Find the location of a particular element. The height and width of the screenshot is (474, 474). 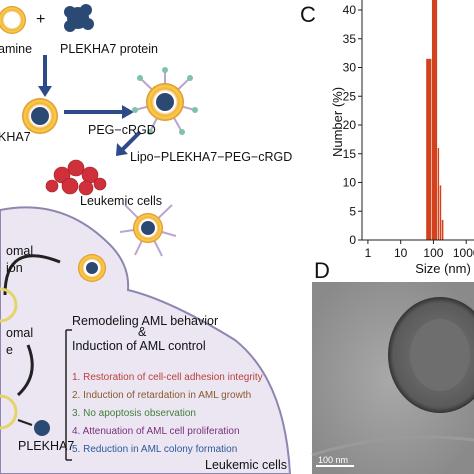

outcome-item: 3. No apoptosis observation is located at coordinates (134, 413).